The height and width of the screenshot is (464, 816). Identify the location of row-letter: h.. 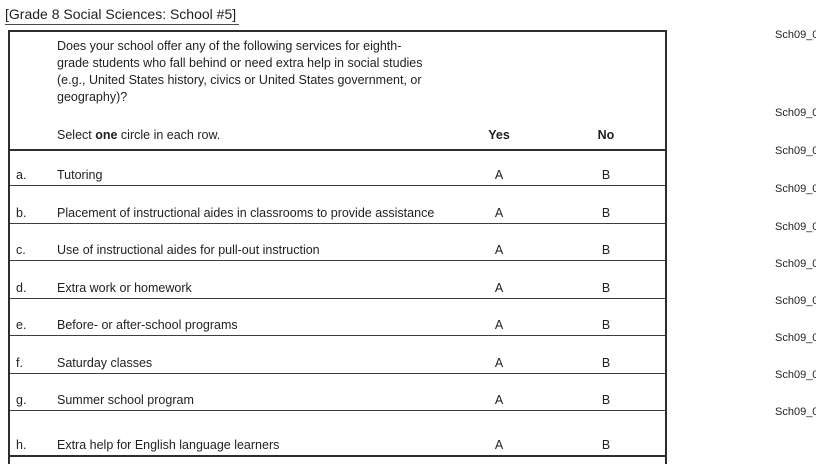
(21, 445).